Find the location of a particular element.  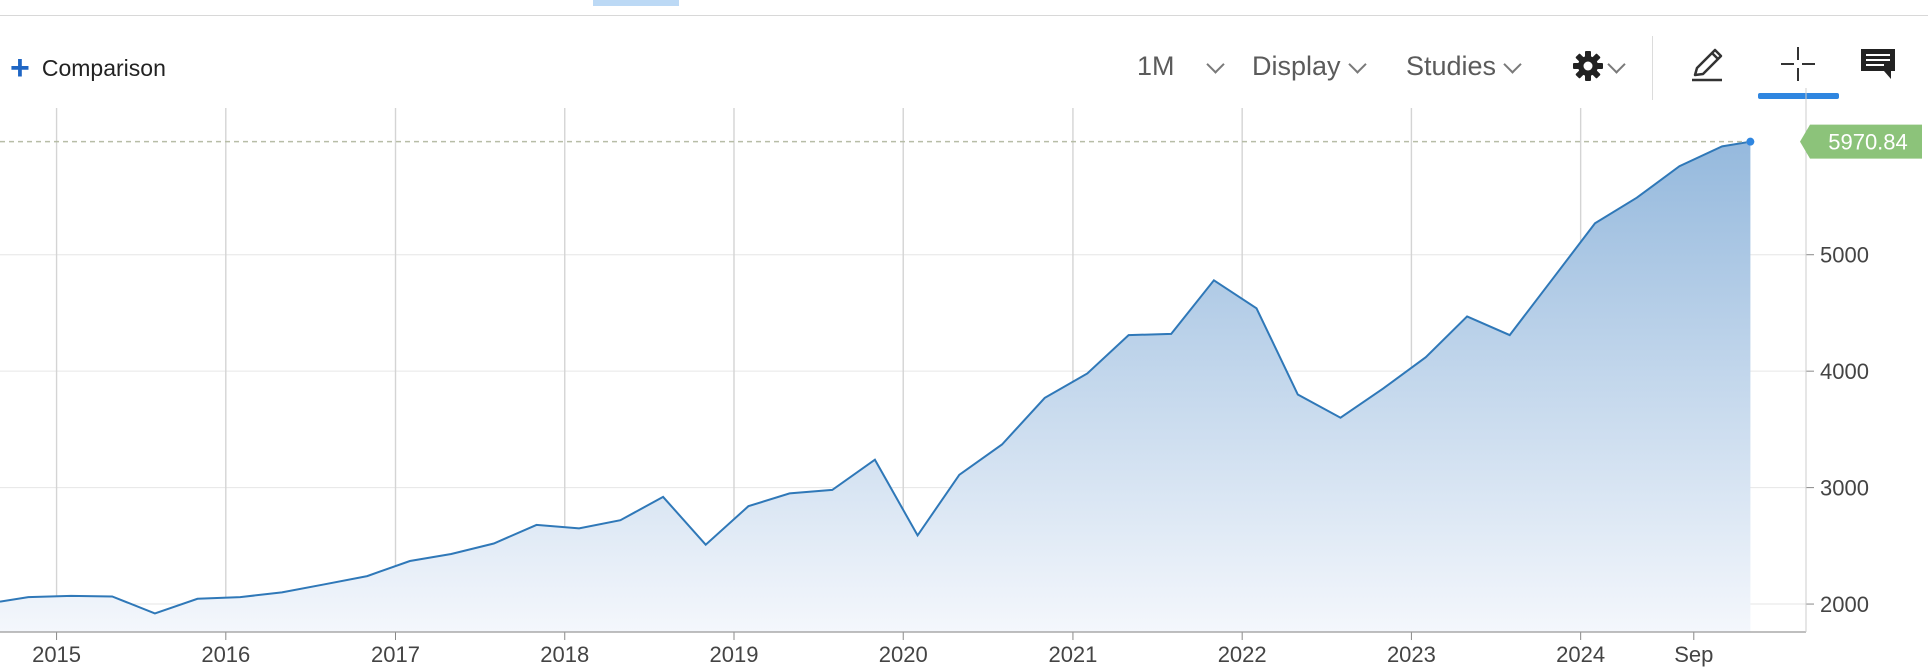

plus-icon: + is located at coordinates (20, 68).